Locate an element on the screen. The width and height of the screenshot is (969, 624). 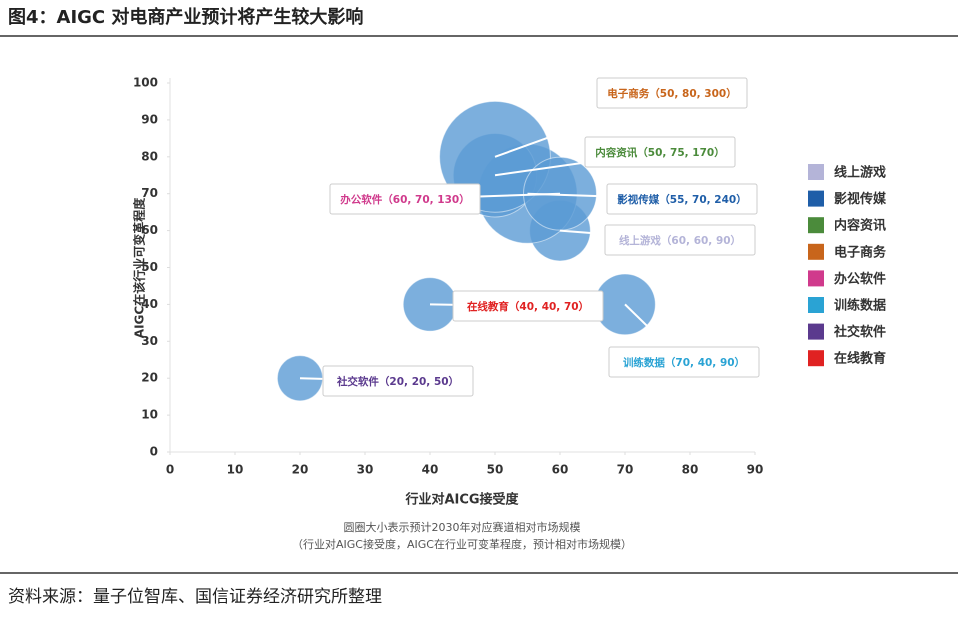
callout-label: 办公软件（60, 70, 130） is located at coordinates (404, 199).